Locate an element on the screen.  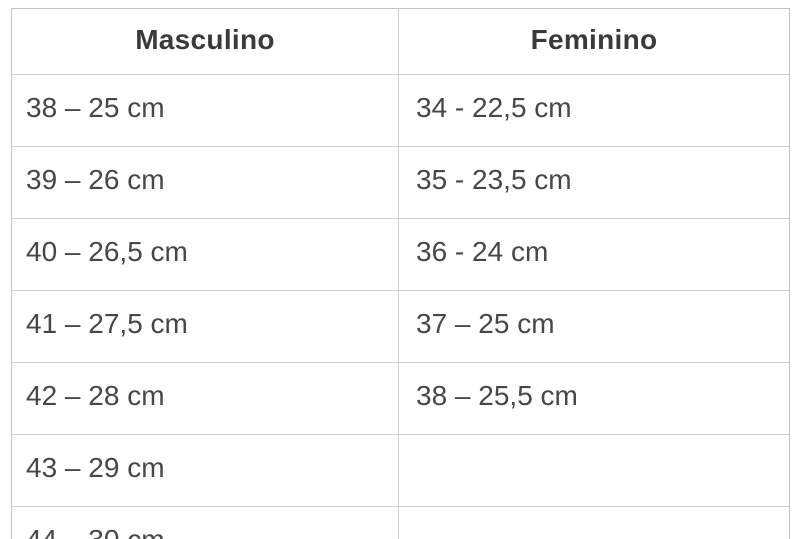
table-row: 40 – 26,5 cm 36 - 24 cm is located at coordinates (400, 254).